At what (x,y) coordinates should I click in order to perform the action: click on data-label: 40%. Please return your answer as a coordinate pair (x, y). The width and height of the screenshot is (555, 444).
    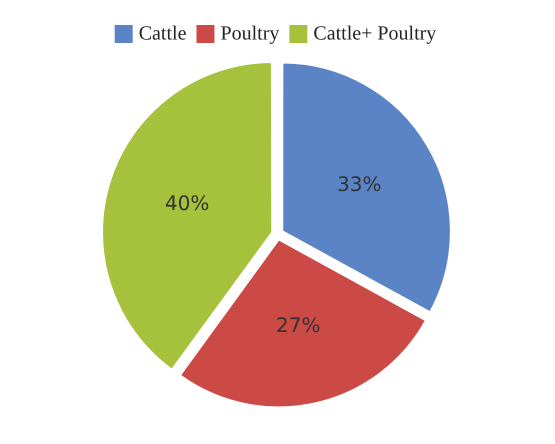
    Looking at the image, I should click on (187, 202).